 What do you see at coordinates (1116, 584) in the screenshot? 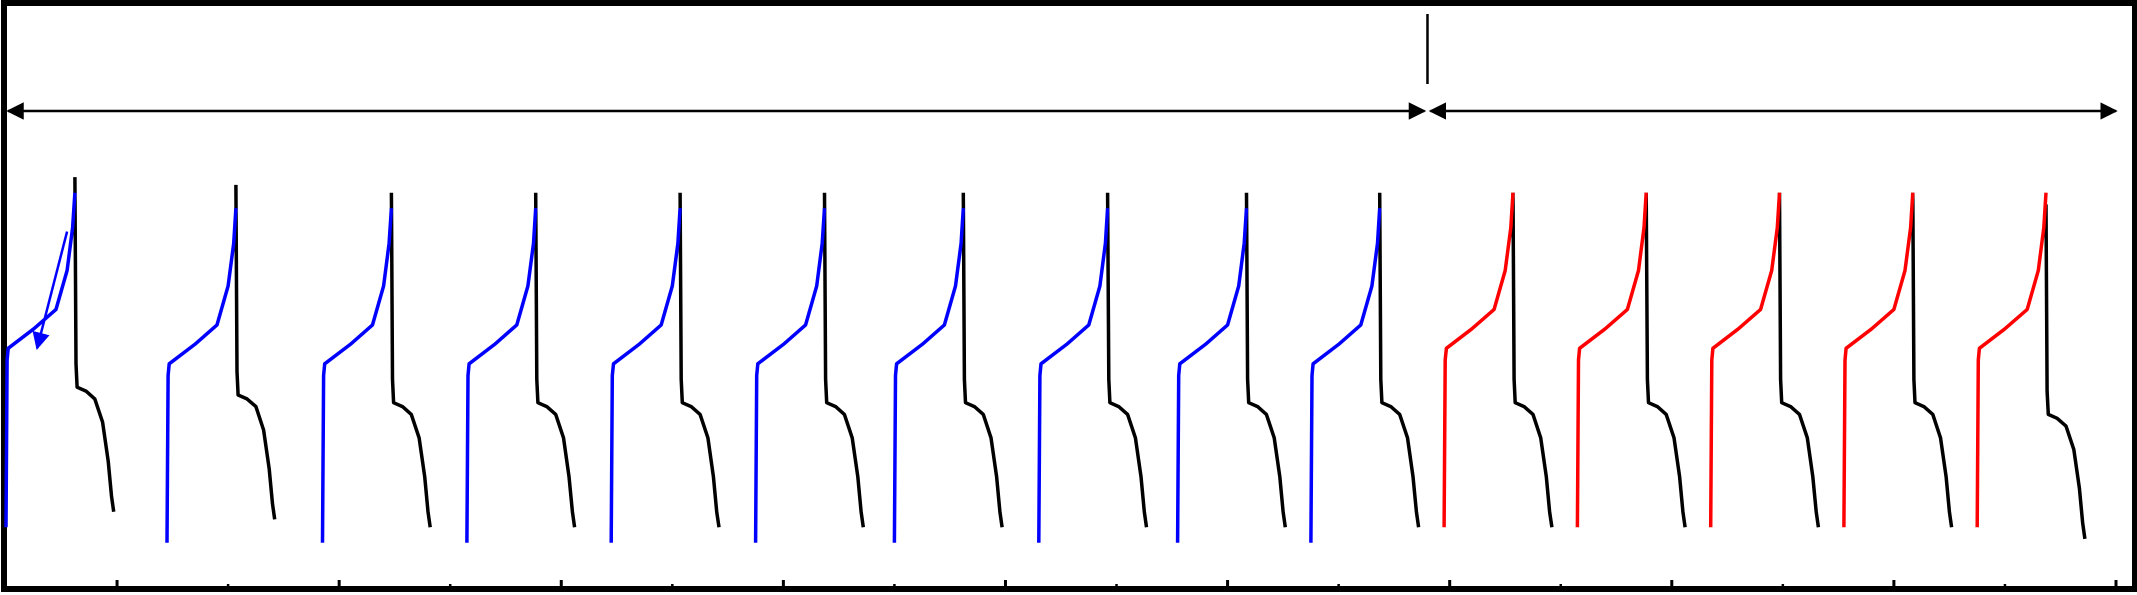
I see `x-axis-ticks` at bounding box center [1116, 584].